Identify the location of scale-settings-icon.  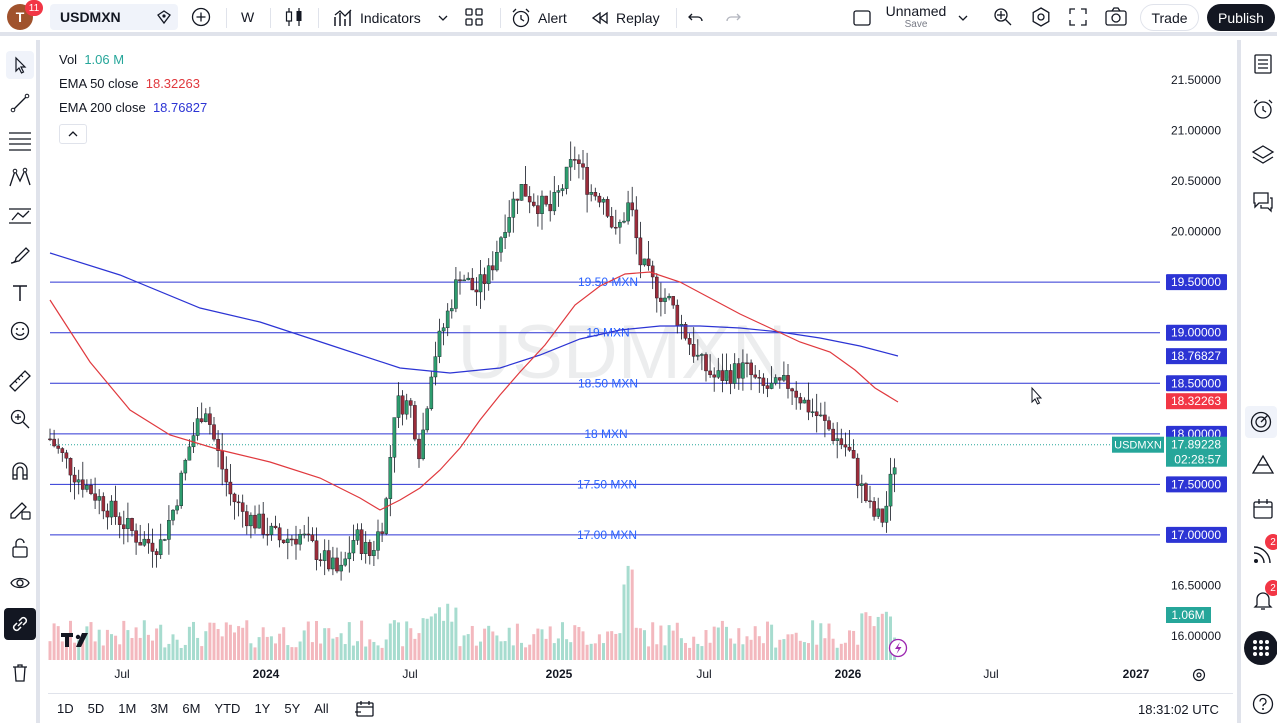
(1199, 675).